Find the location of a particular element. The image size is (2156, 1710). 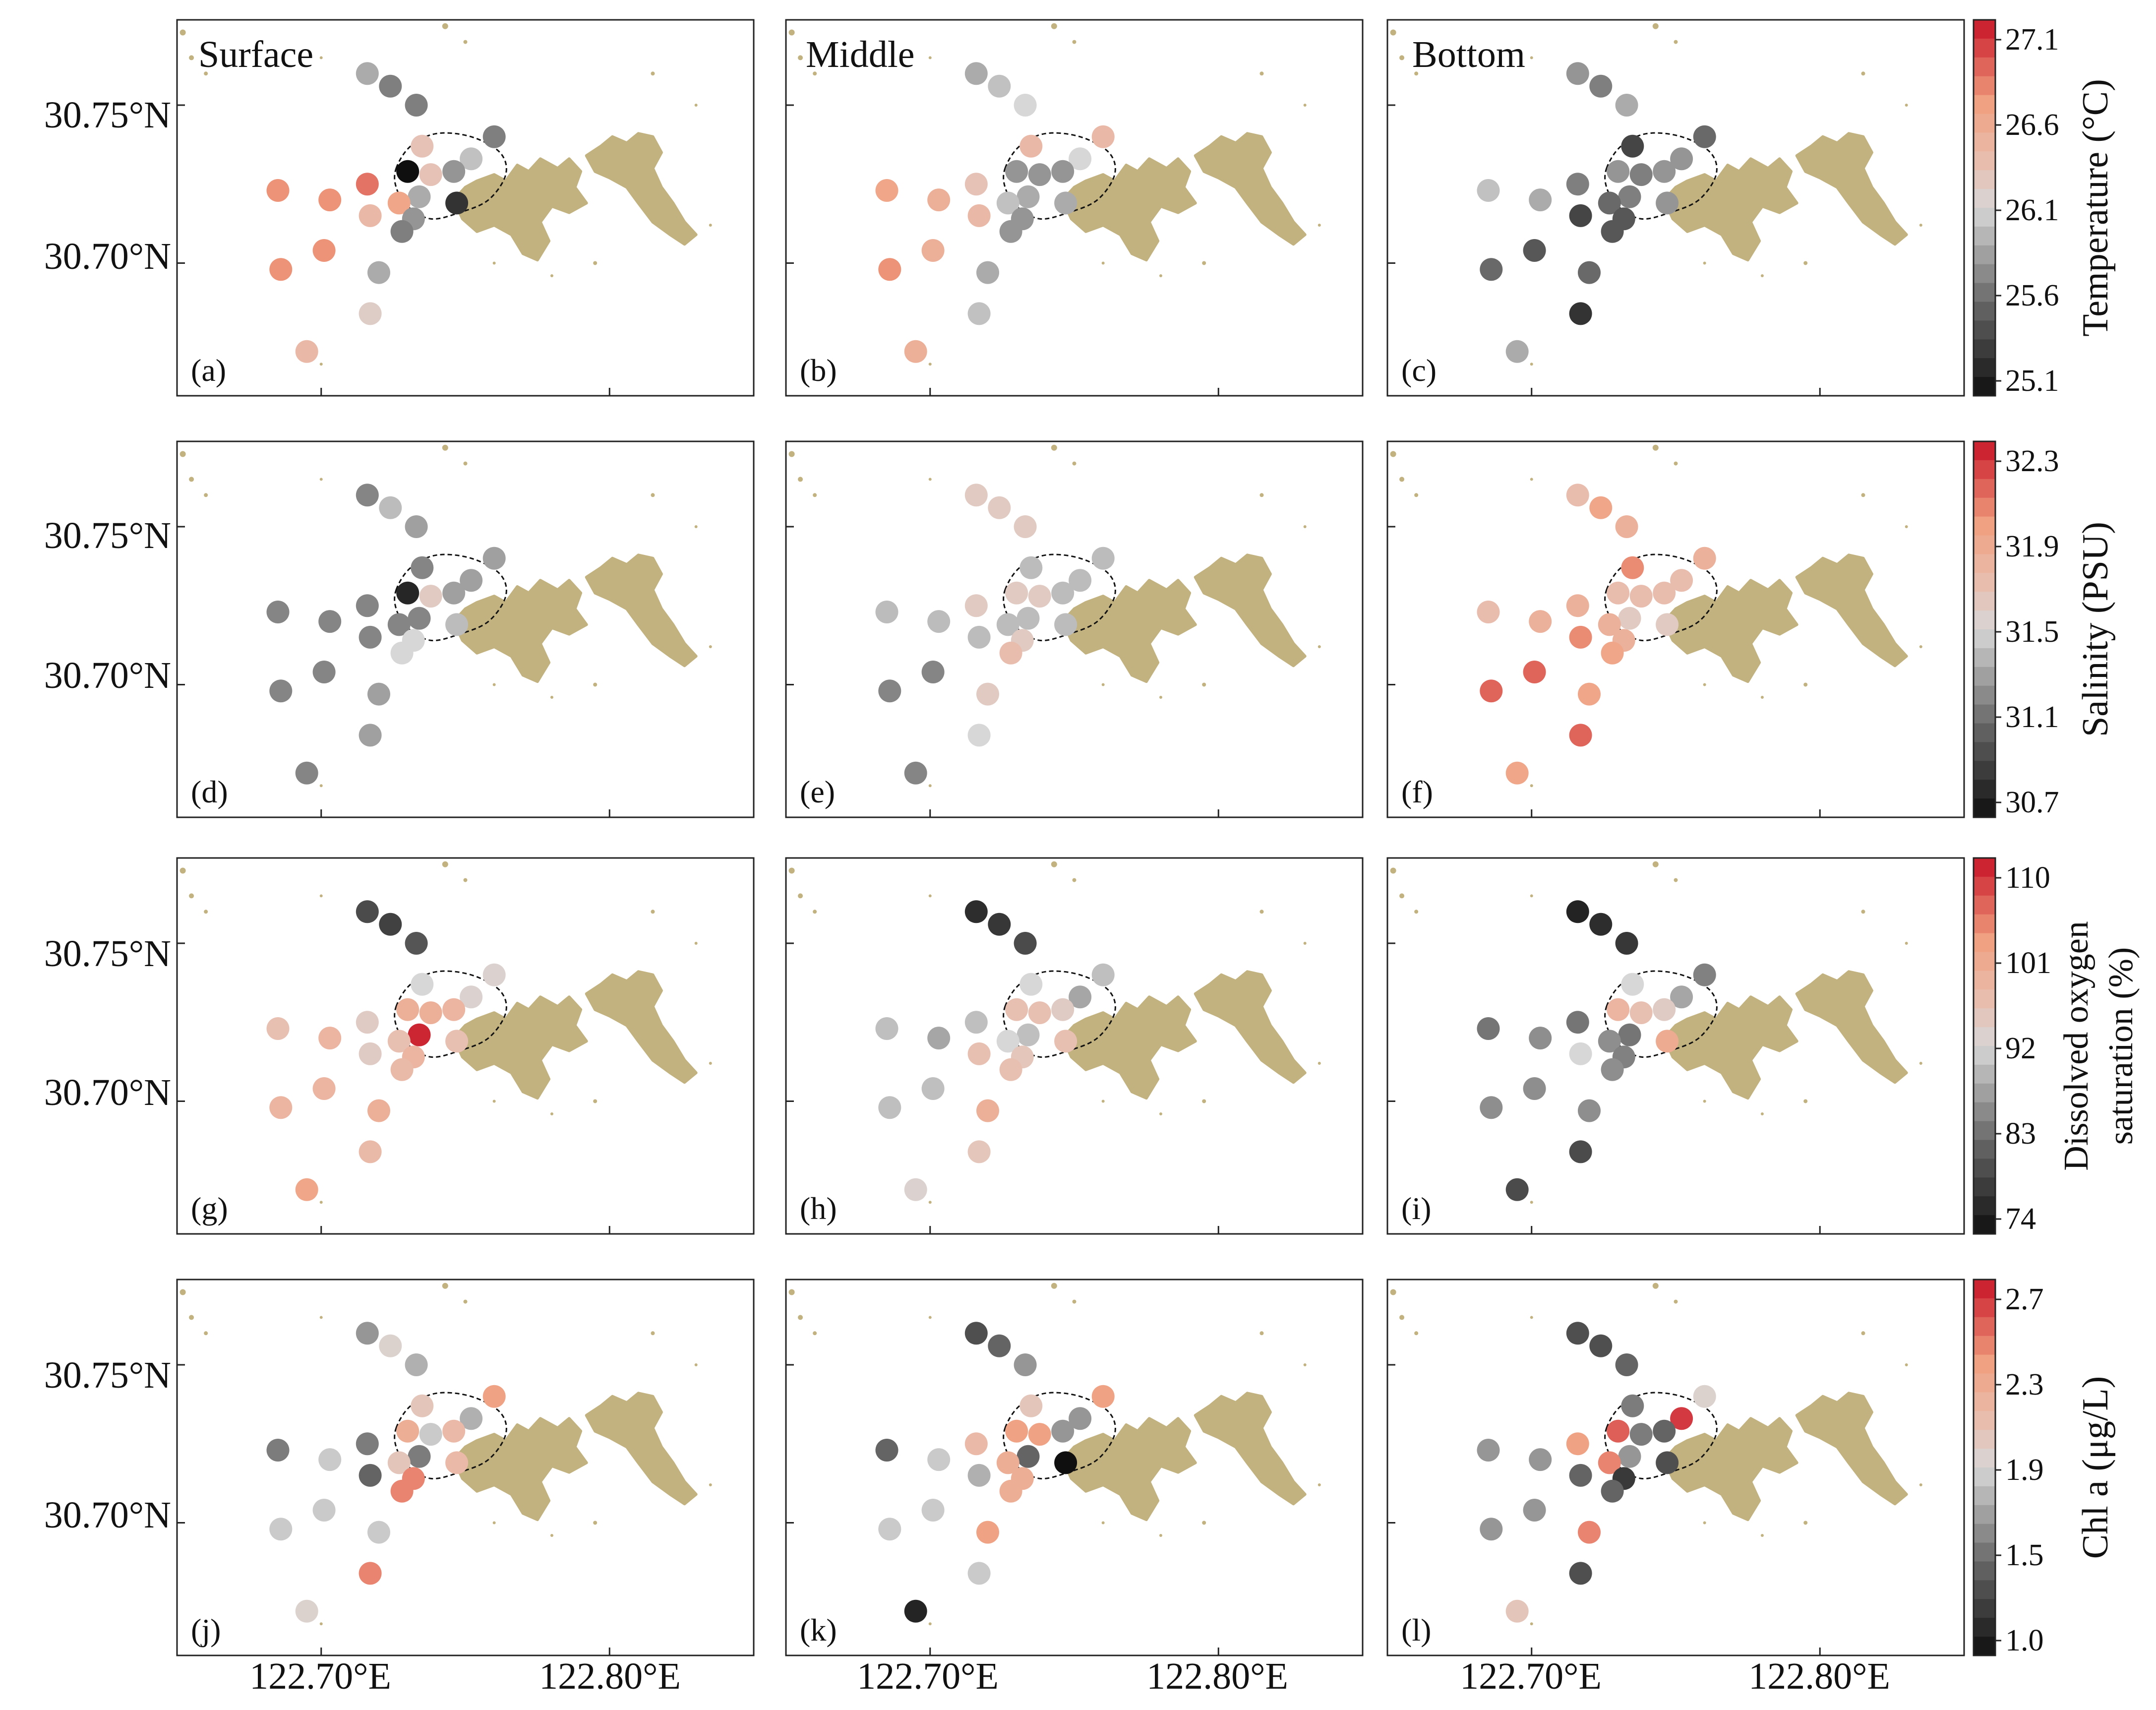

y-tick-label: 30.75°N is located at coordinates (107, 115).